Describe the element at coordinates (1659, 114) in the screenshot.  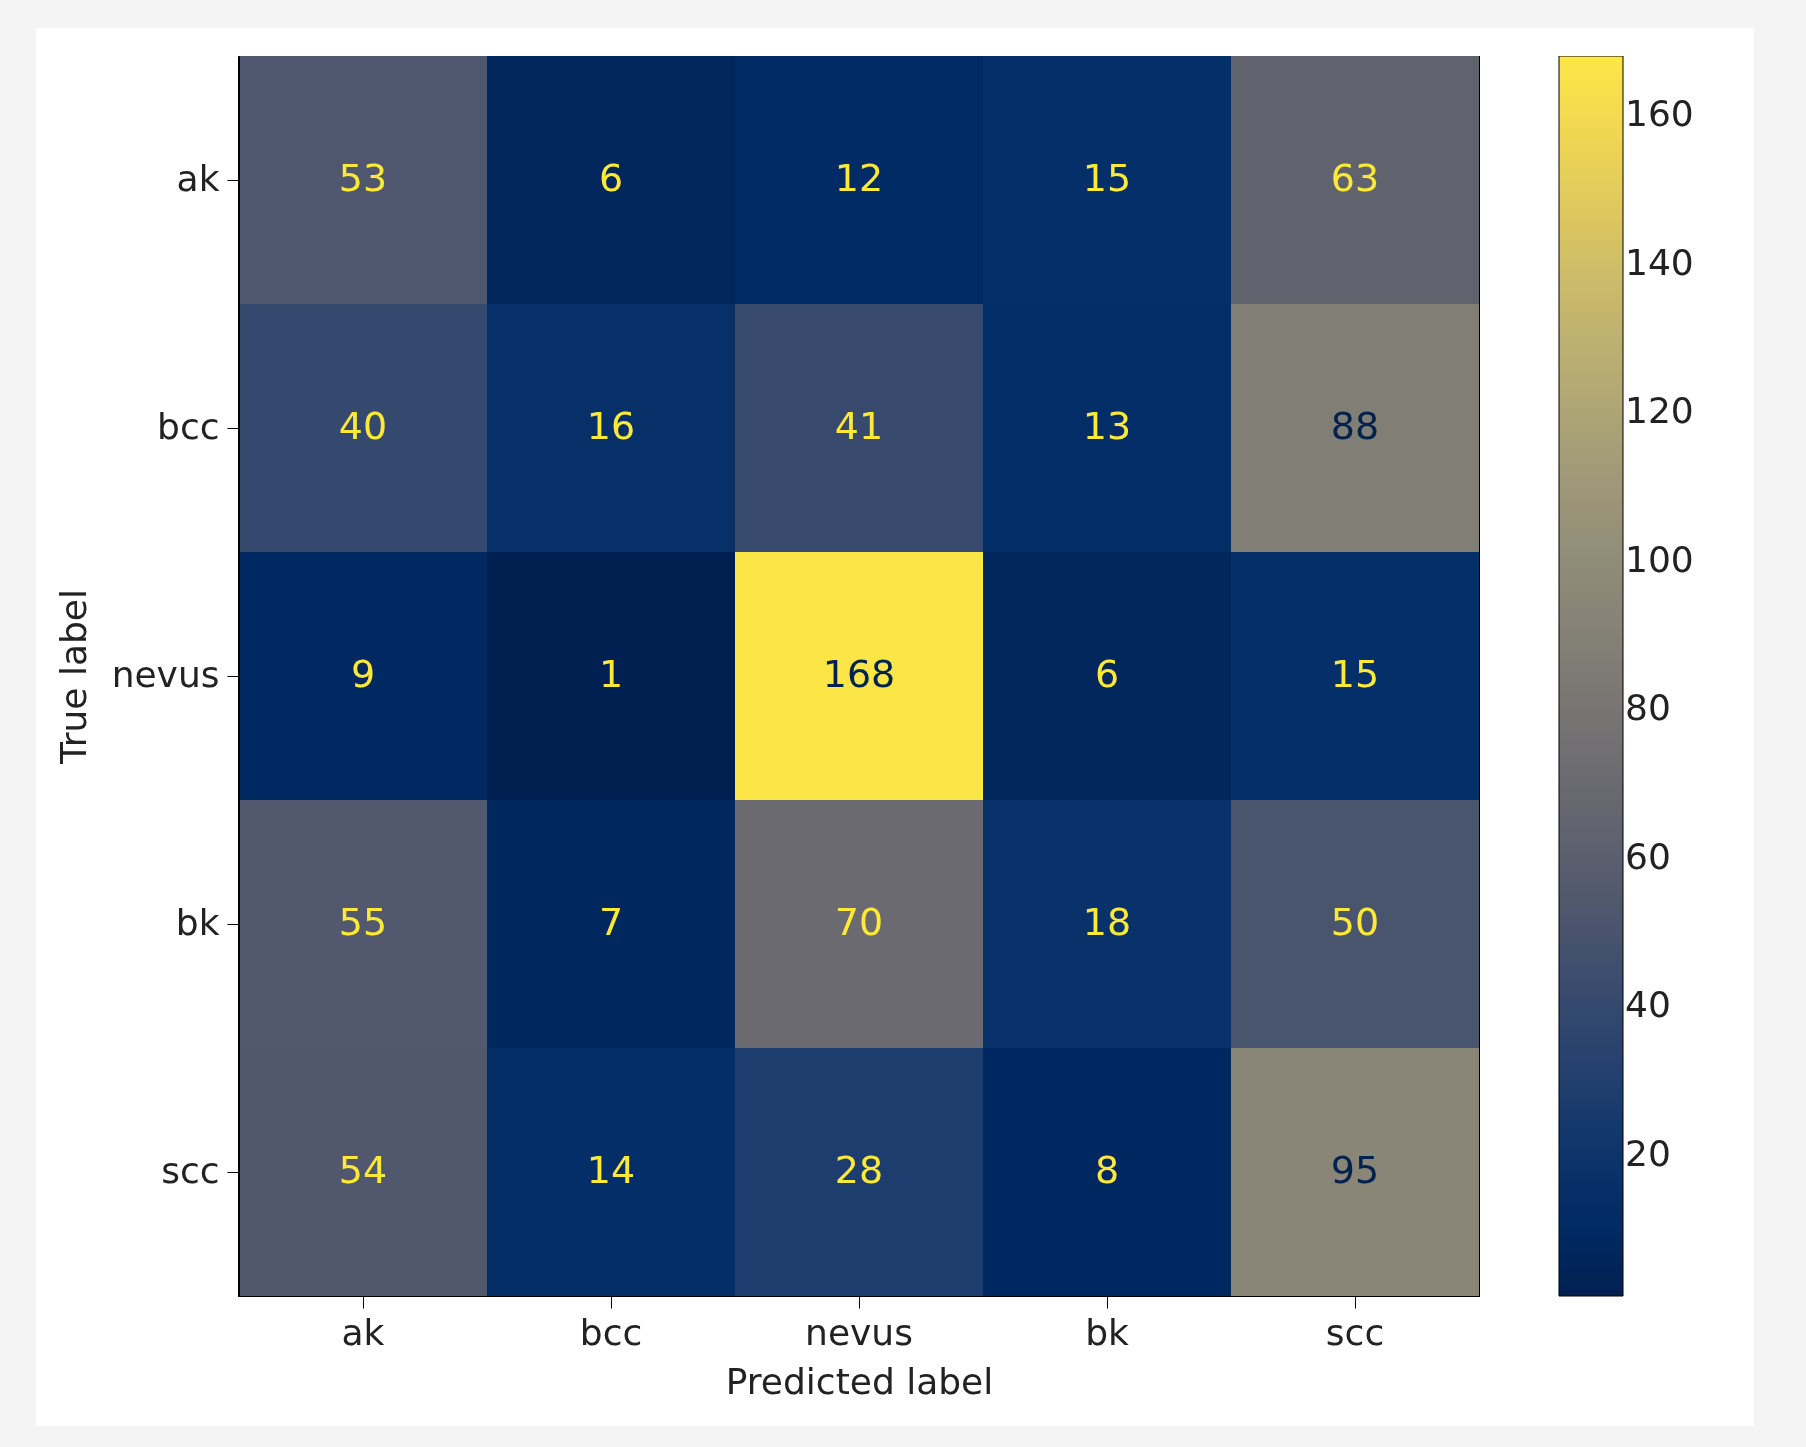
I see `color-bar-label: 160` at that location.